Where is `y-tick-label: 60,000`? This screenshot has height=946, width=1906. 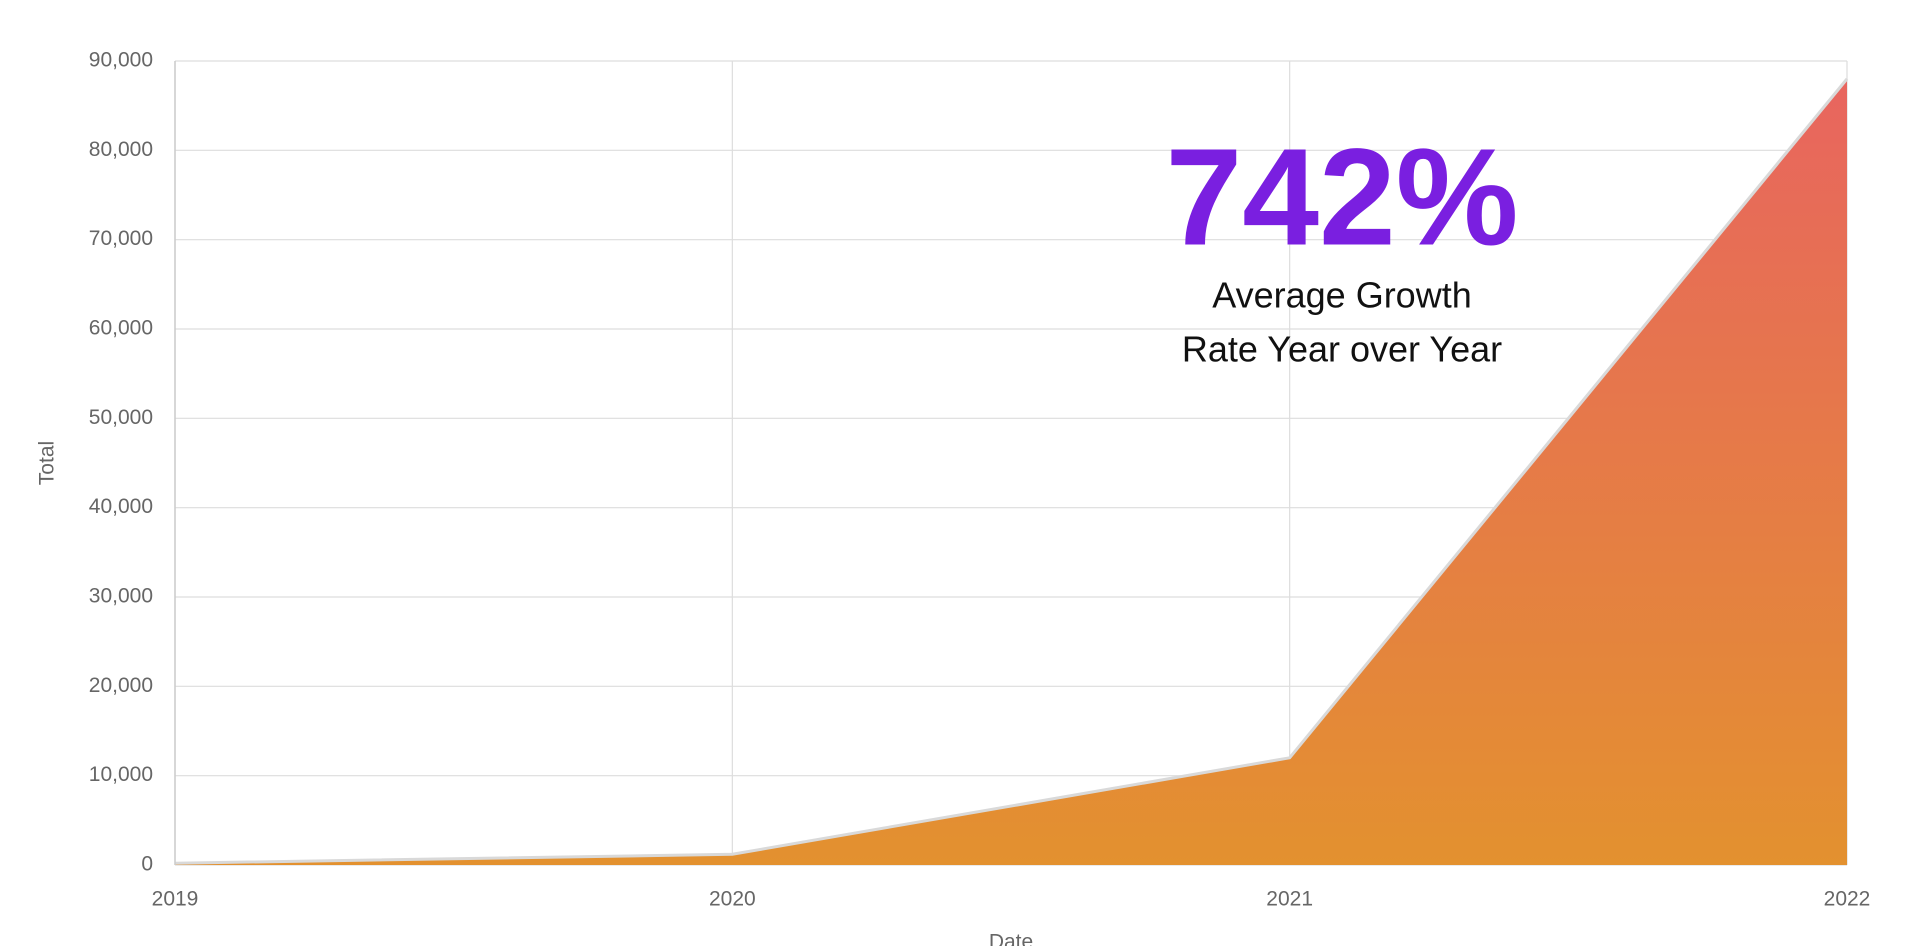 y-tick-label: 60,000 is located at coordinates (121, 328).